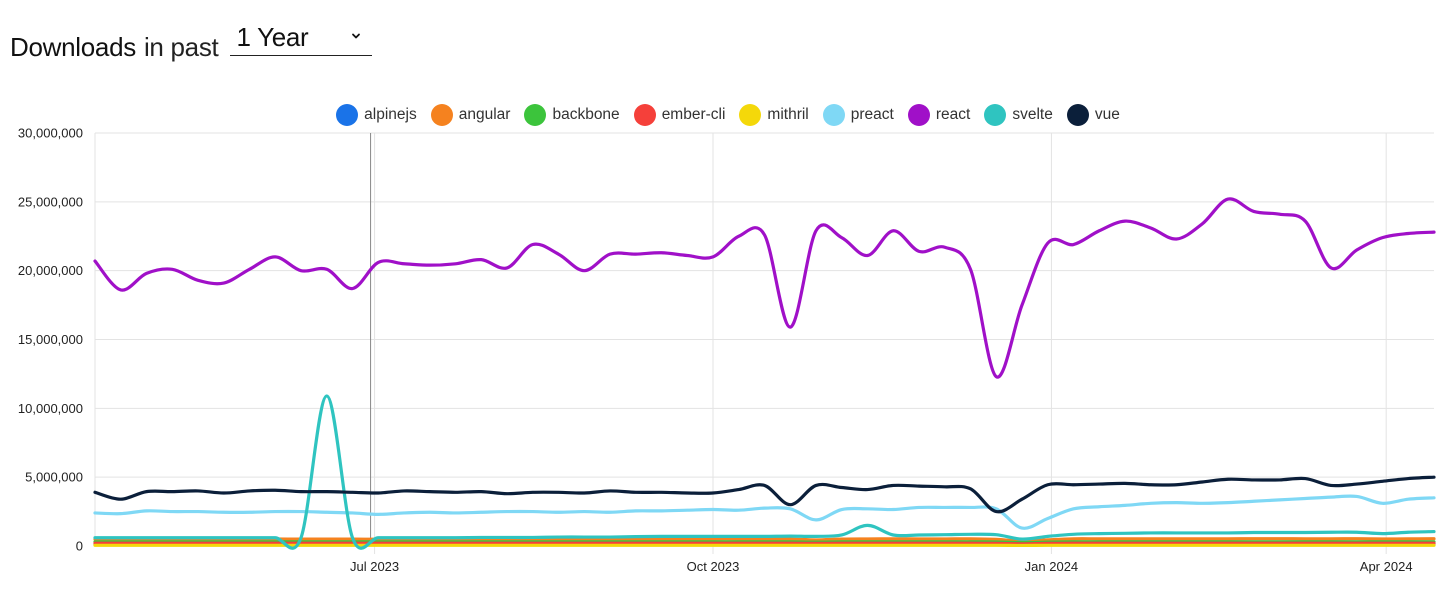 The height and width of the screenshot is (592, 1456). Describe the element at coordinates (272, 37) in the screenshot. I see `period-select-value: 1 Year` at that location.